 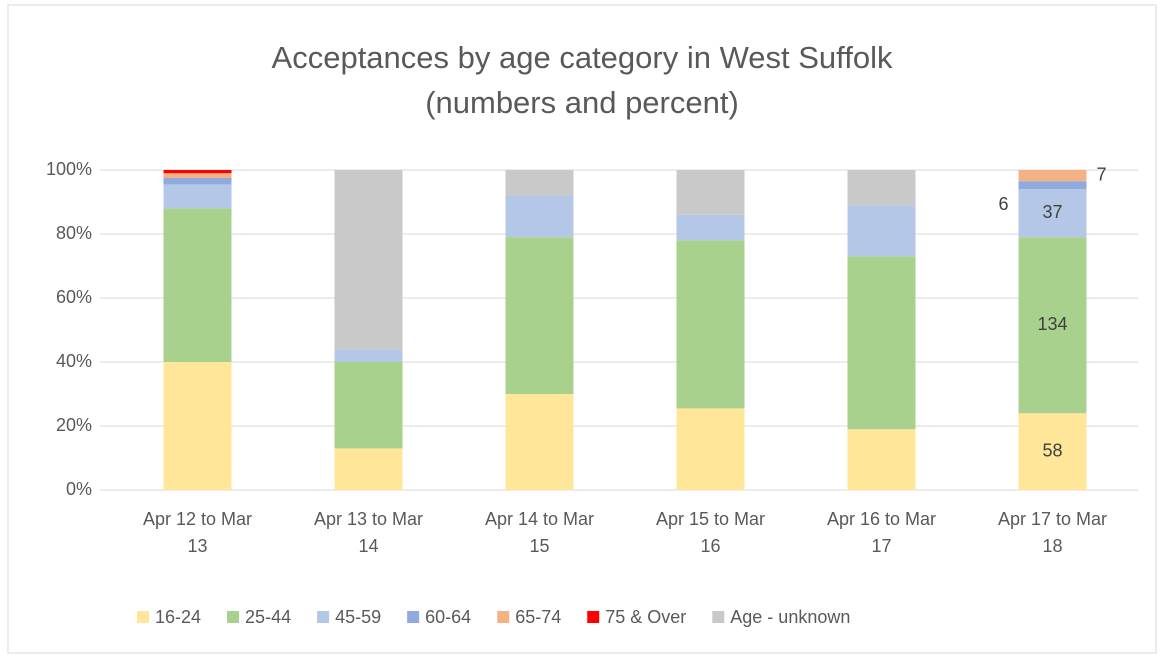 What do you see at coordinates (368, 546) in the screenshot?
I see `x-tick-label-line: 14` at bounding box center [368, 546].